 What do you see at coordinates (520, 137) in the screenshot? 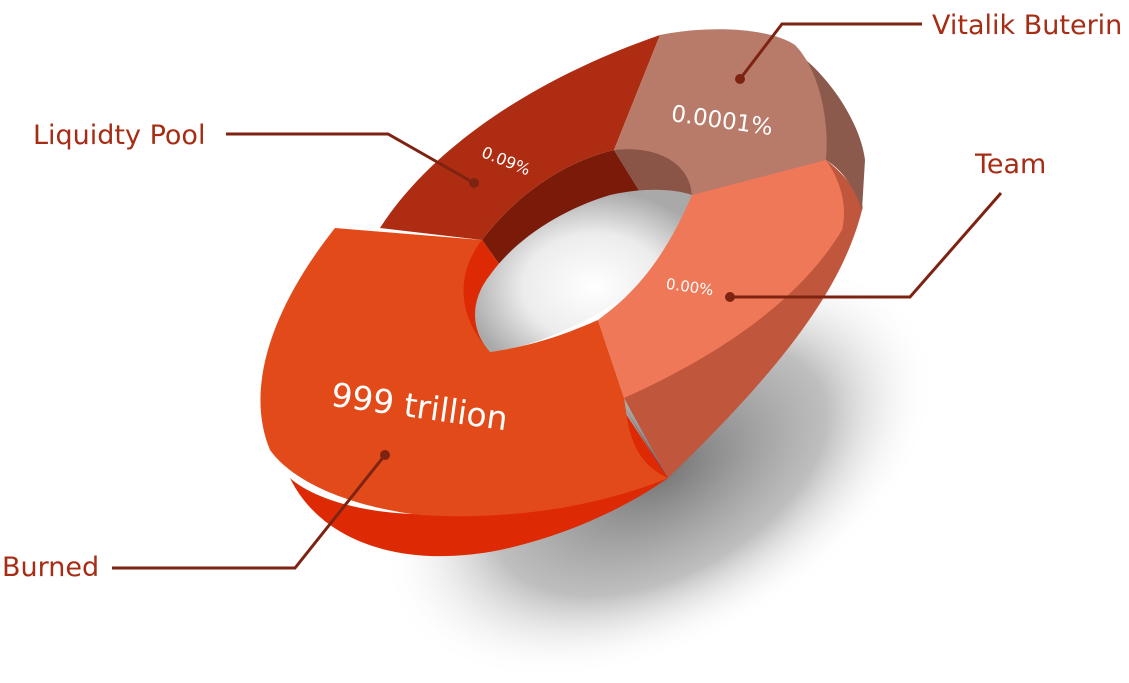
I see `slice-liquidity` at bounding box center [520, 137].